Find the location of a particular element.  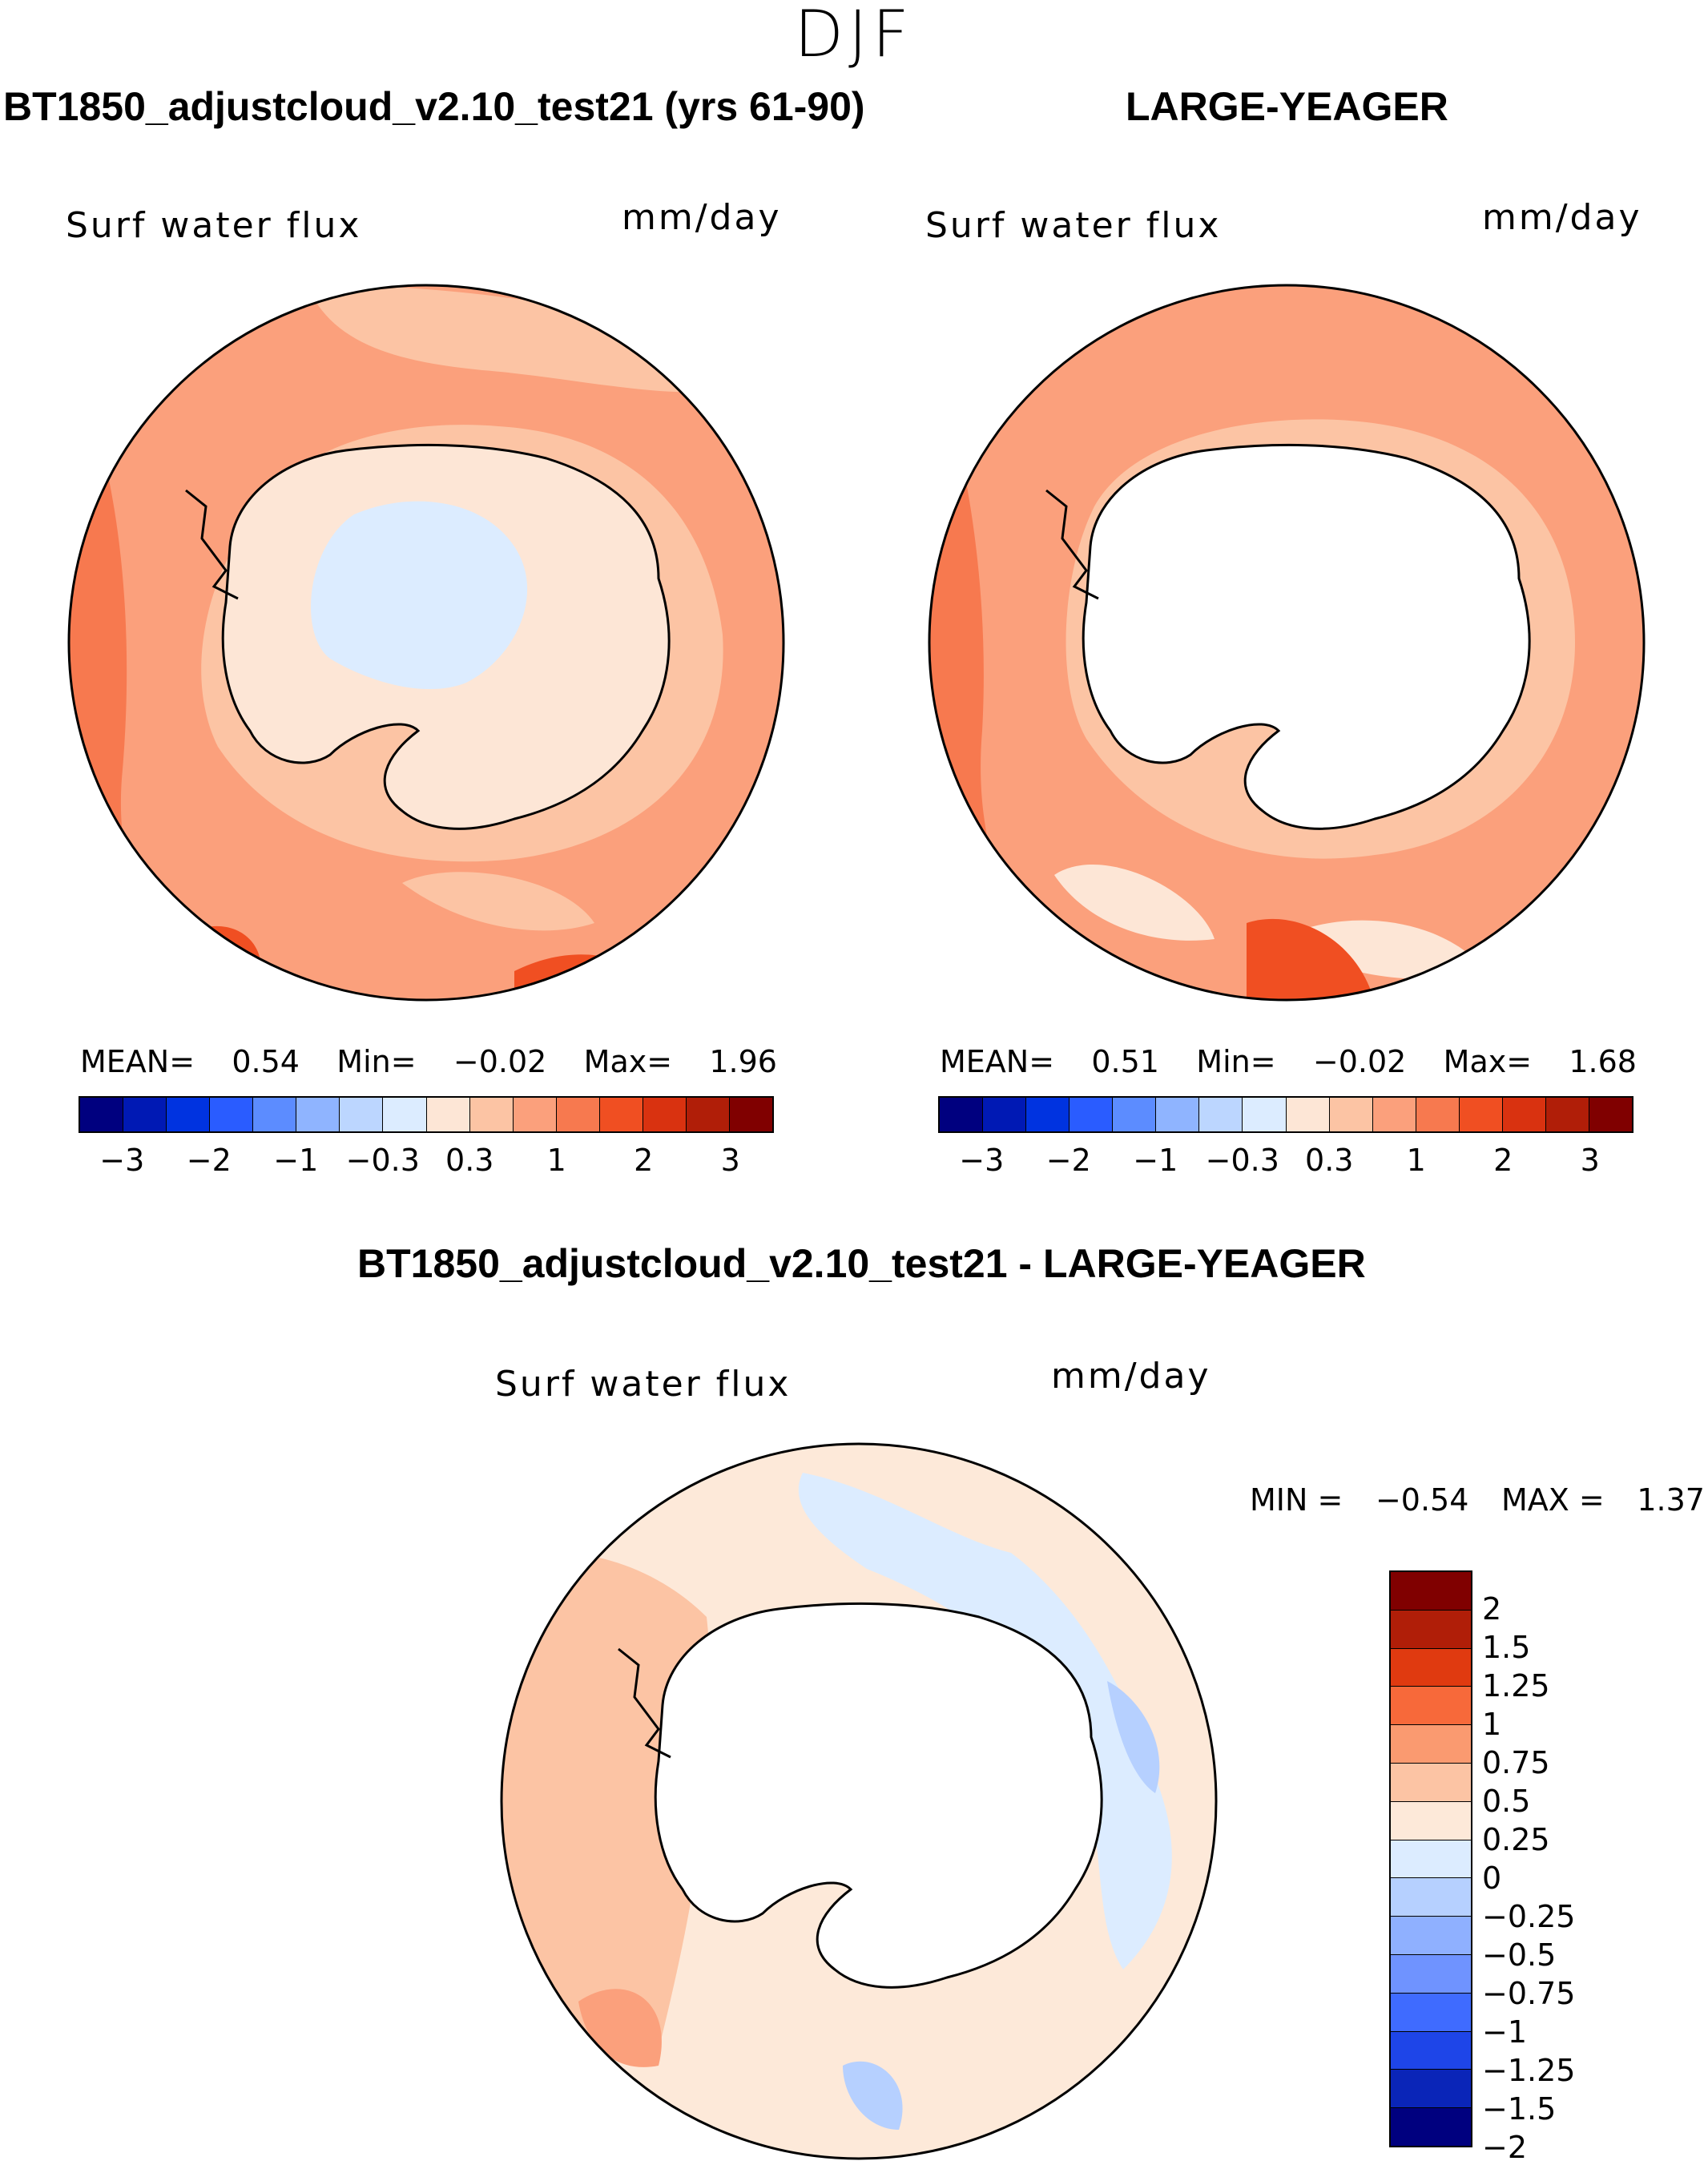

units-label-diff: mm/day is located at coordinates (1131, 1376).